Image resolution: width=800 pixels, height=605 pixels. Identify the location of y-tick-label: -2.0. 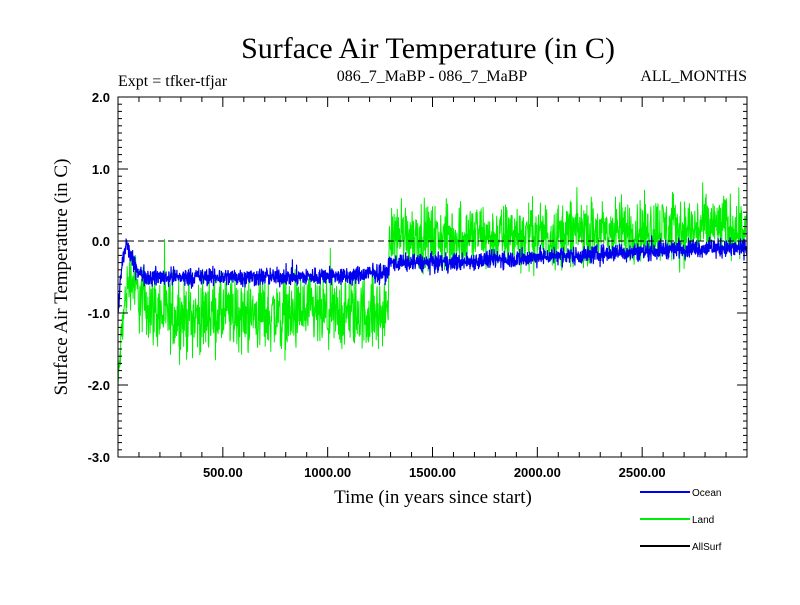
(99, 385).